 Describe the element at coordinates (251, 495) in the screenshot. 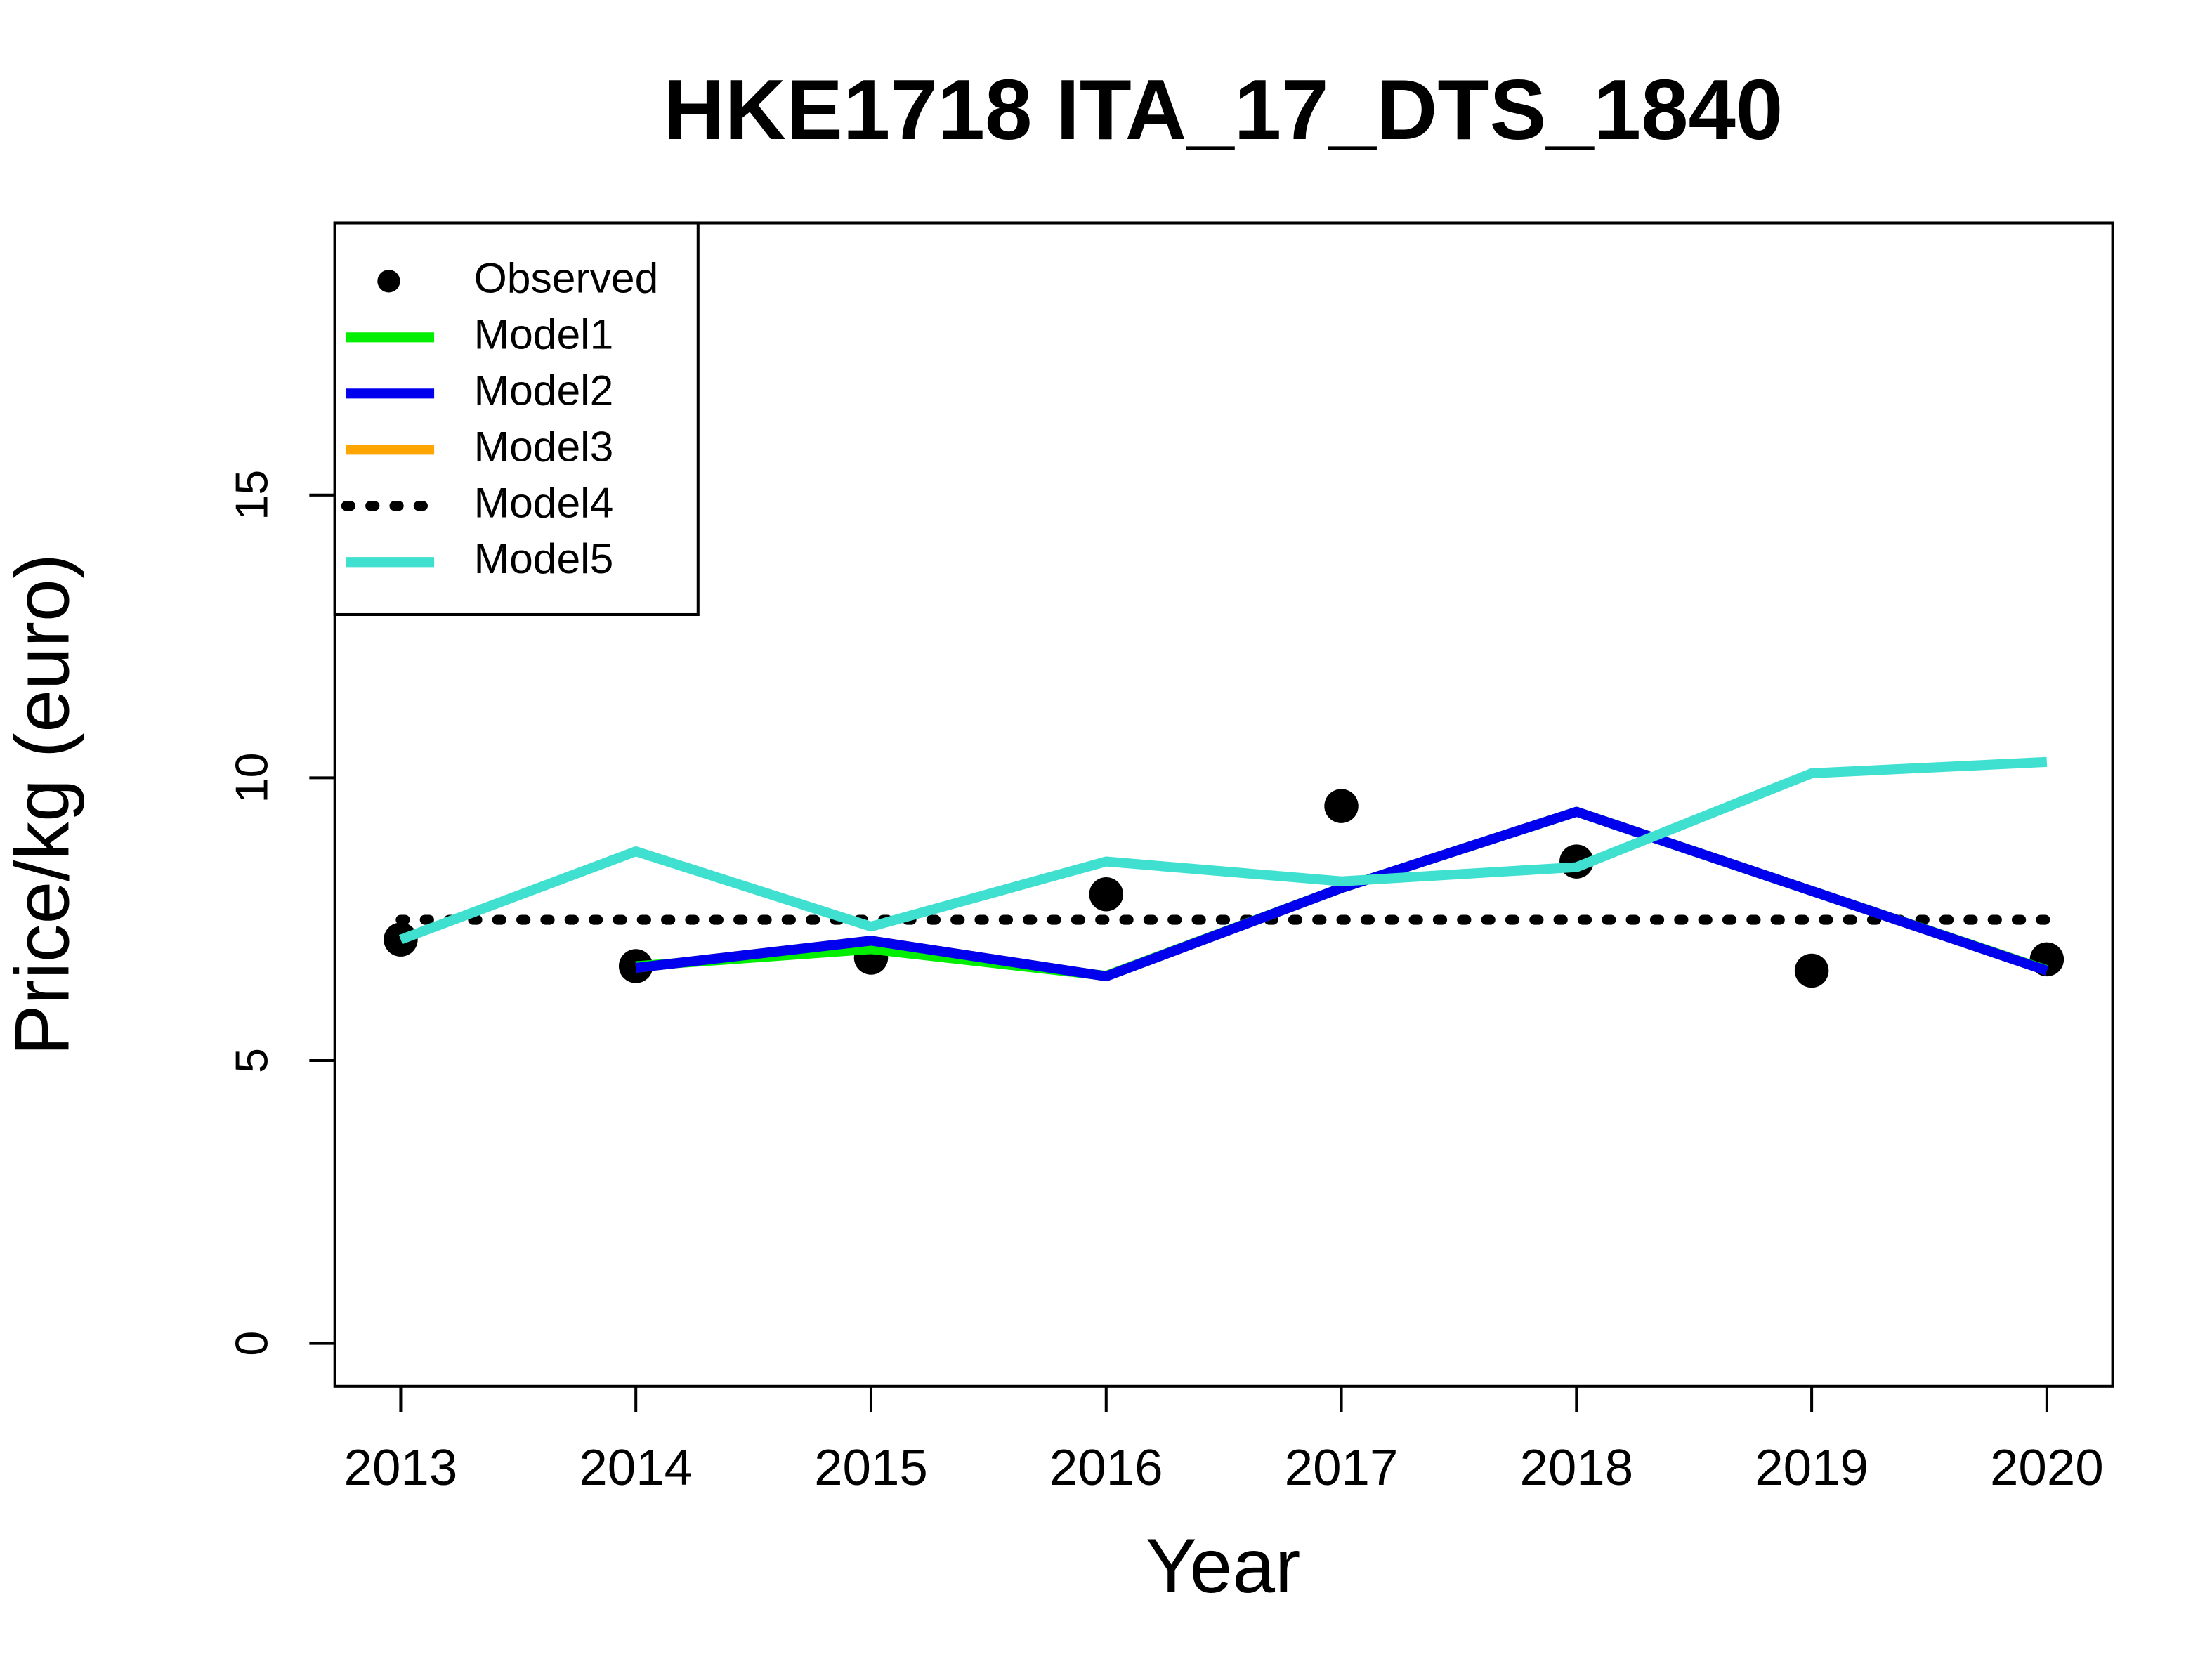

I see `y-tick-label: 15` at that location.